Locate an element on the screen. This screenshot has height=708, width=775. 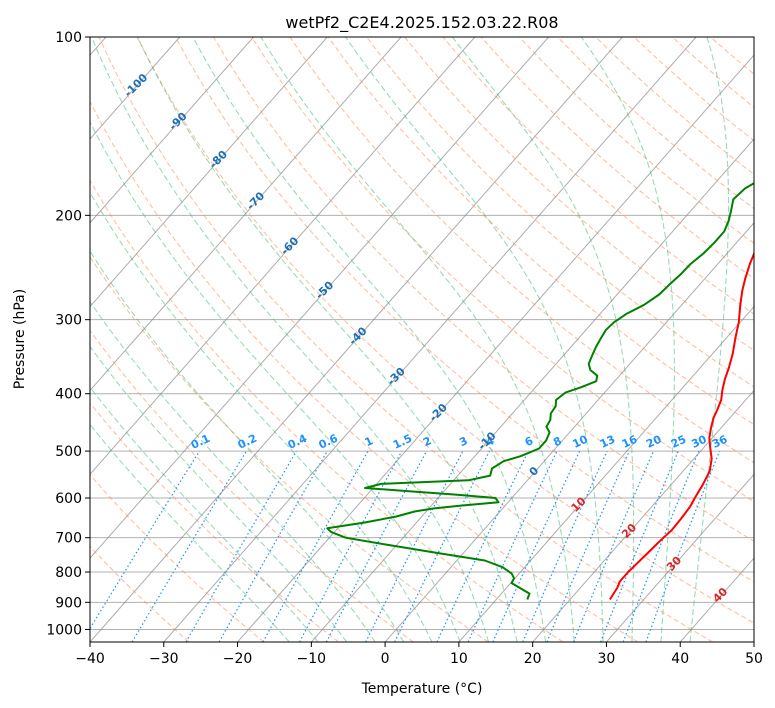
x-tick-label: −10 is located at coordinates (312, 659).